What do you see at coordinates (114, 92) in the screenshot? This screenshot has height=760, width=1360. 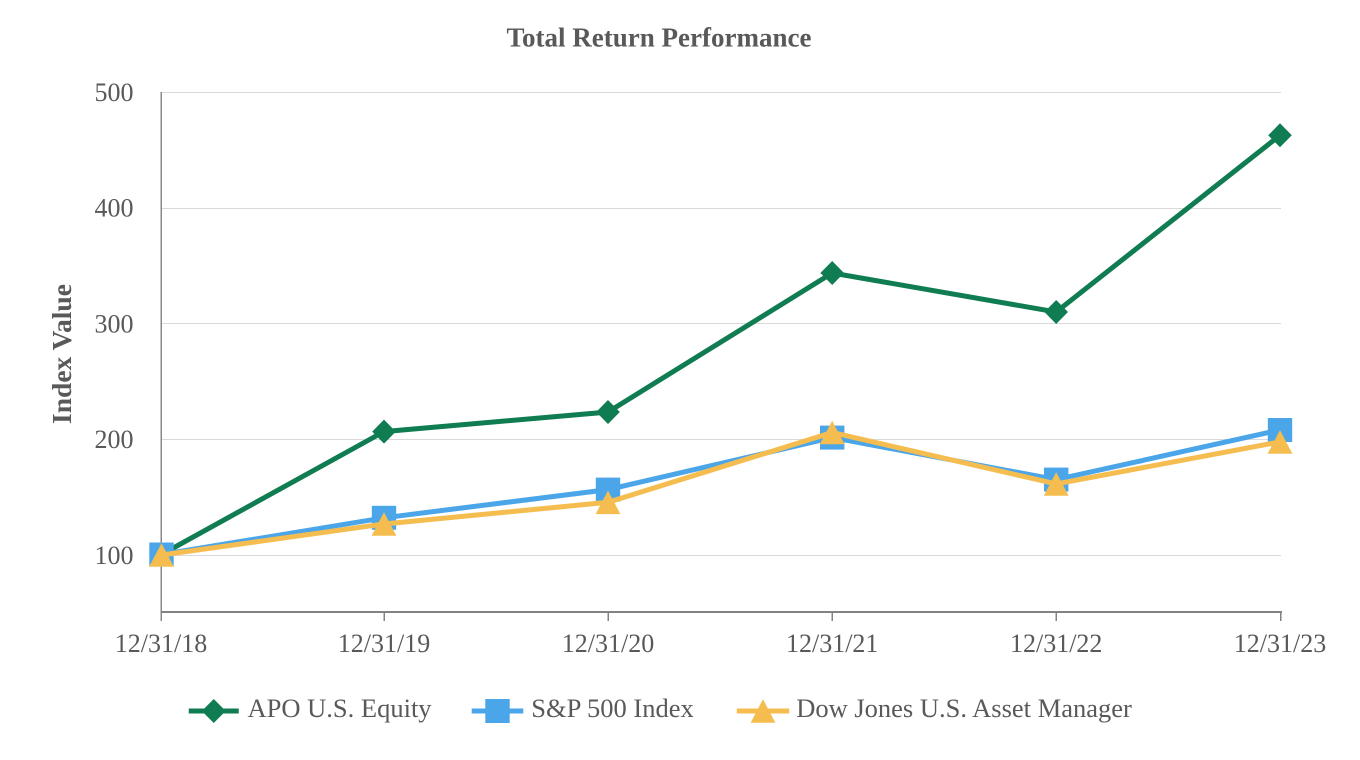 I see `svg-text: 500` at bounding box center [114, 92].